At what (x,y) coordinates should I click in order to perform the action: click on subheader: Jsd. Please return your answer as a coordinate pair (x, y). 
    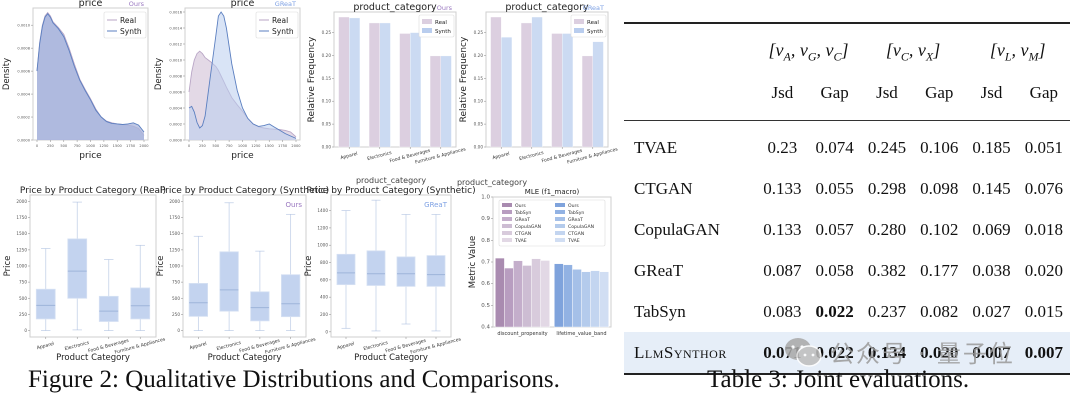
    Looking at the image, I should click on (991, 92).